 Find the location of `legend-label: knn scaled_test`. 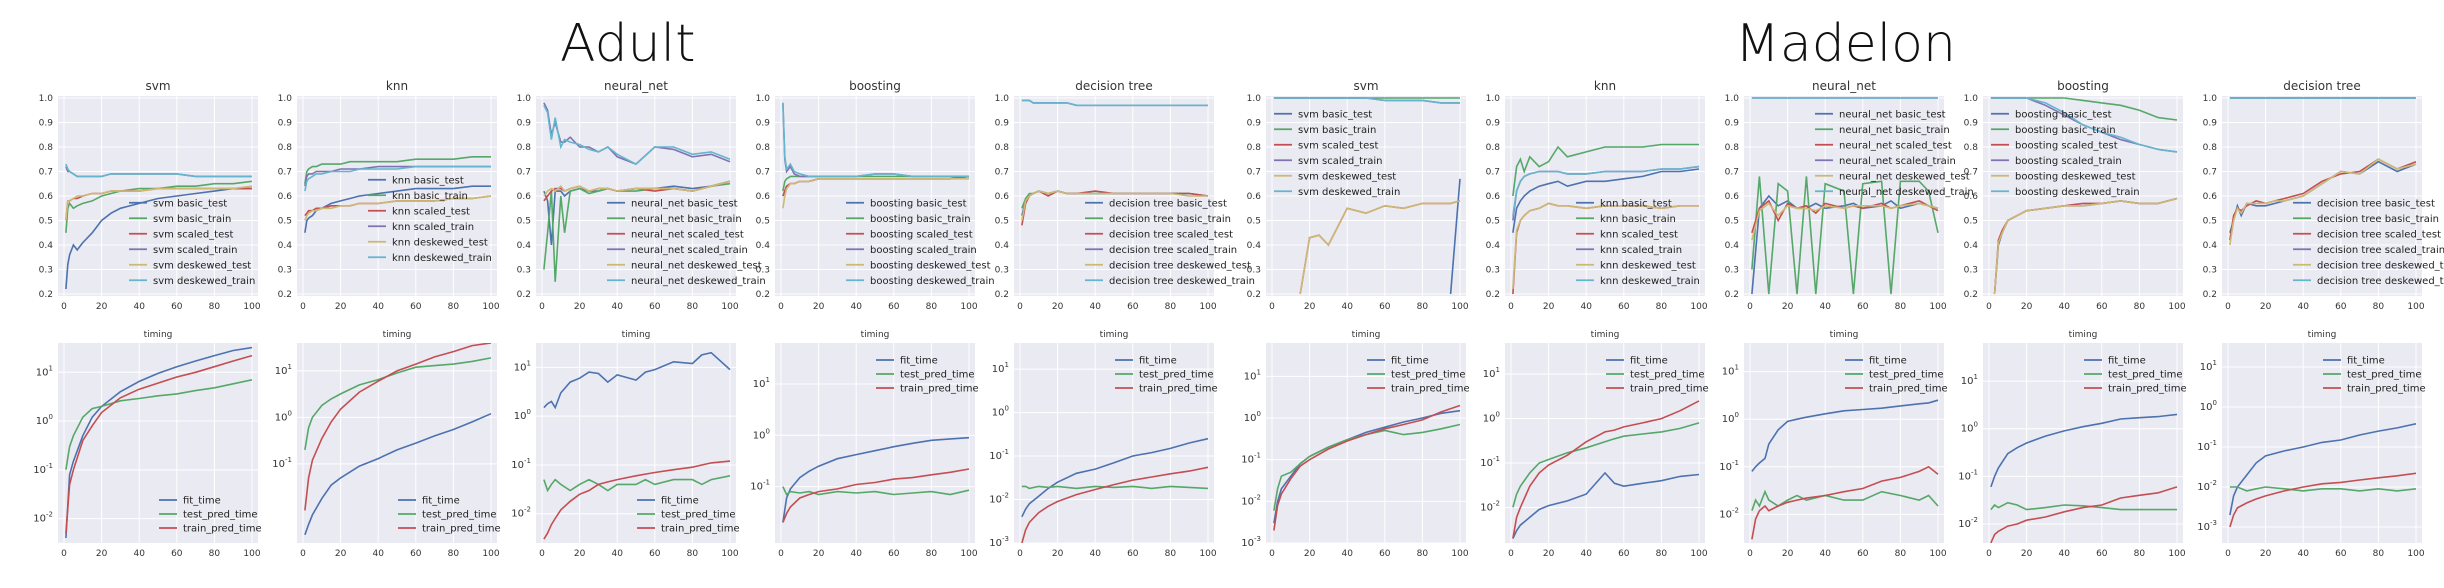

legend-label: knn scaled_test is located at coordinates (431, 211).